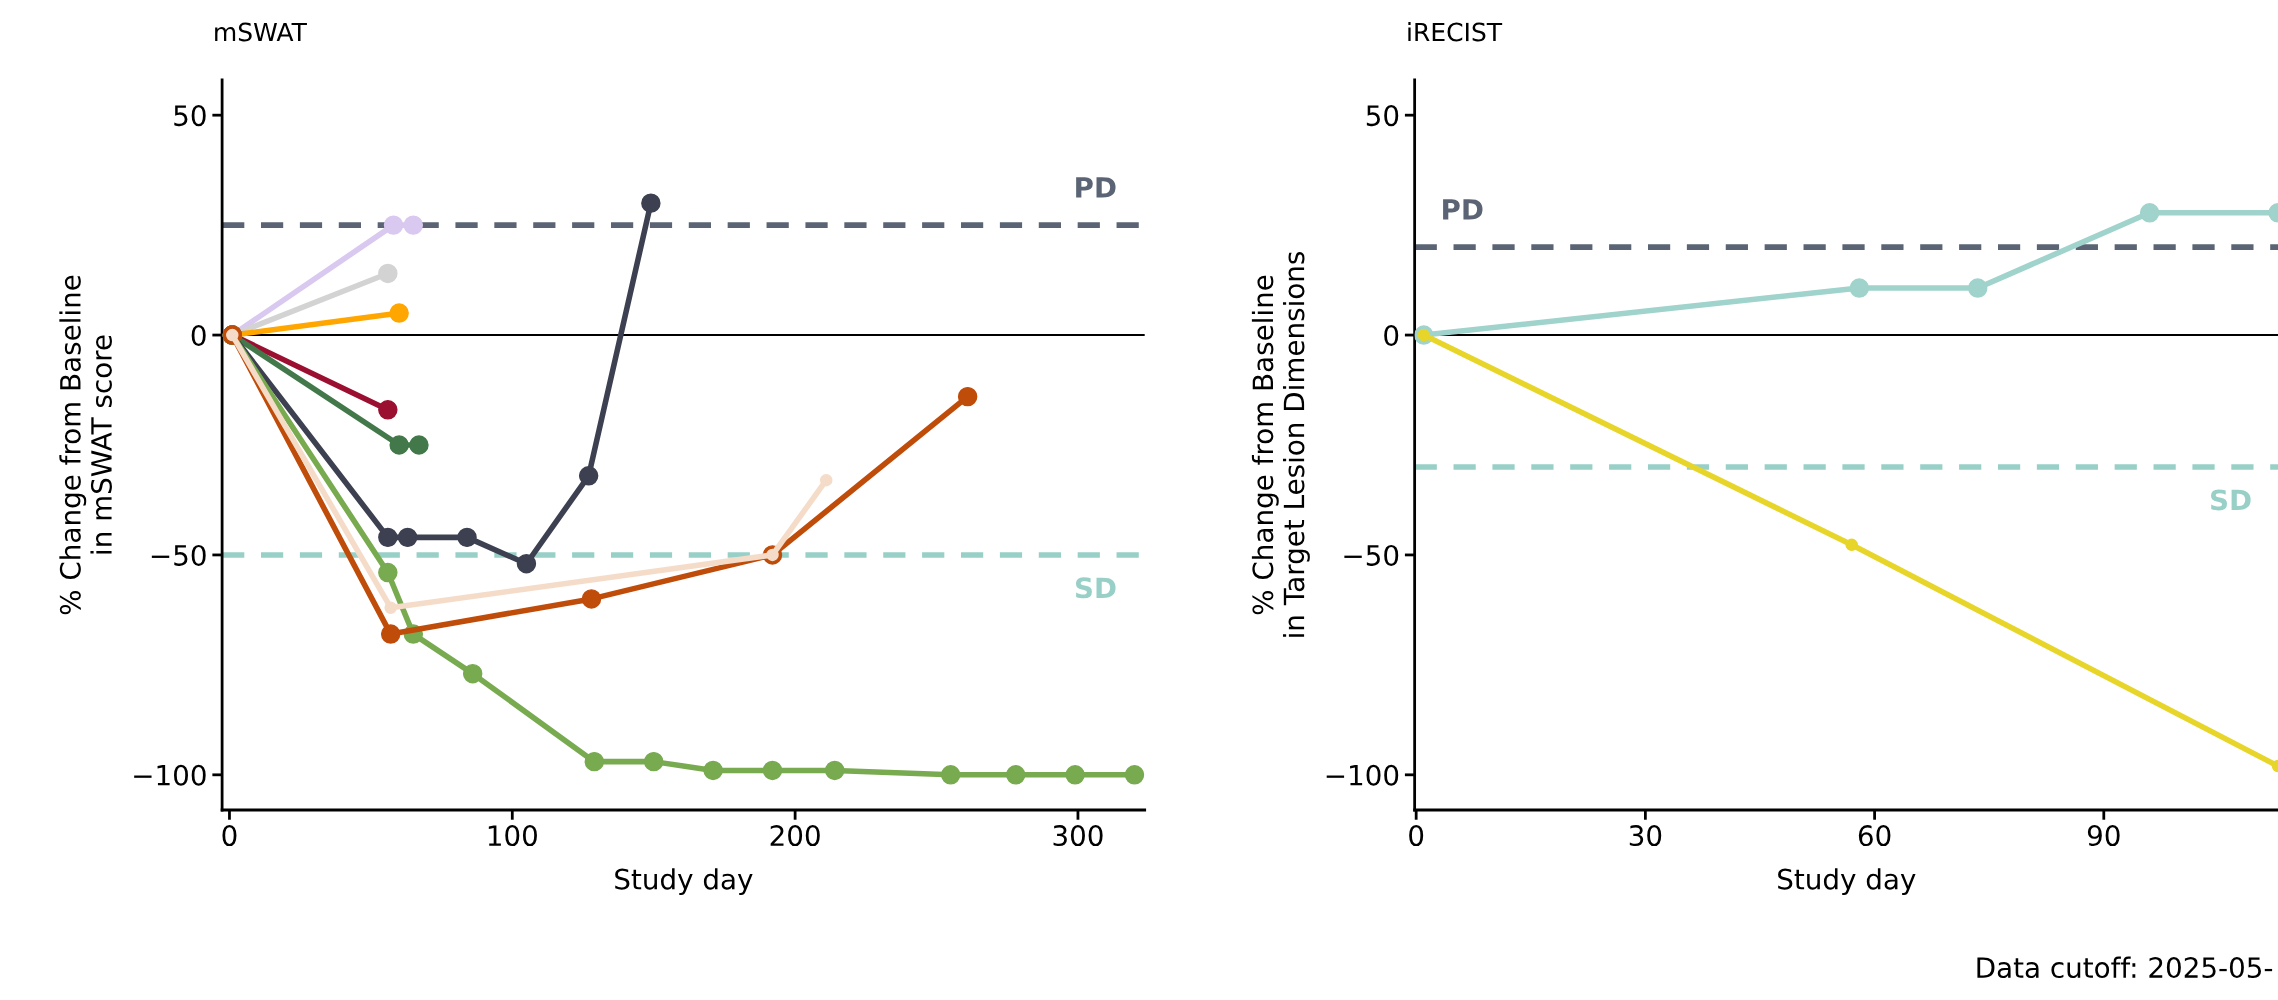  Describe the element at coordinates (2103, 836) in the screenshot. I see `x-tick-label: 90` at that location.